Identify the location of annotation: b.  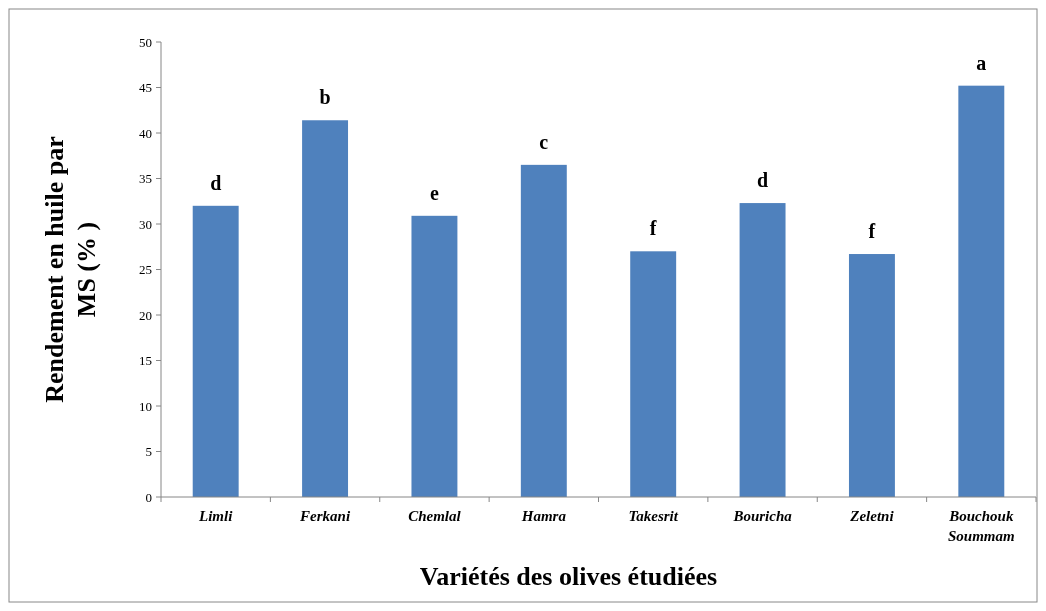
(325, 97).